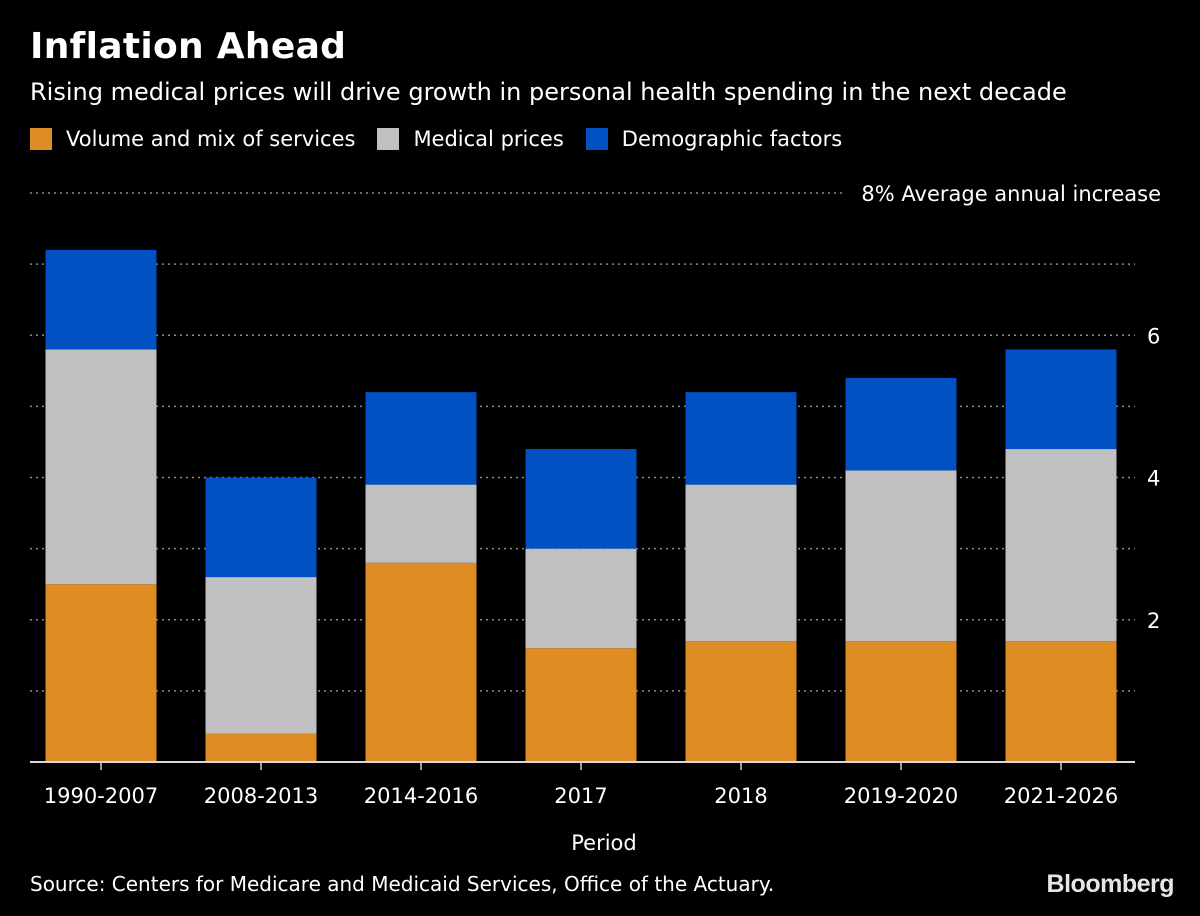 The image size is (1200, 916). I want to click on x-tick-label: 2017, so click(580, 796).